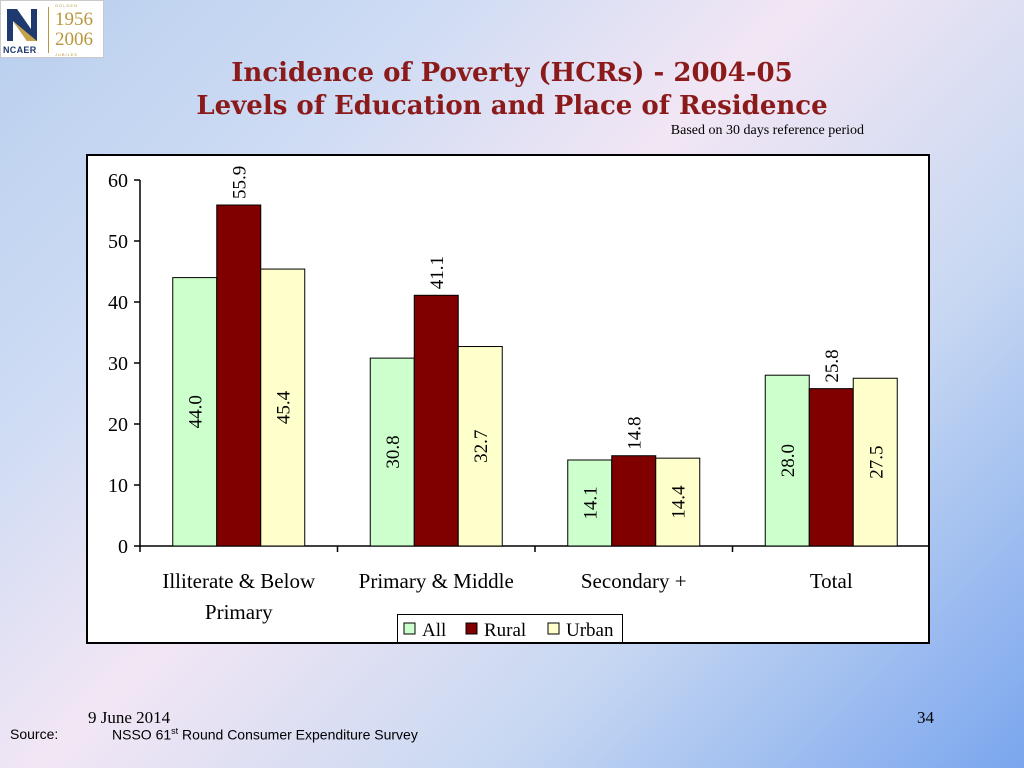 The image size is (1024, 768). I want to click on y-tick-label: 50, so click(118, 242).